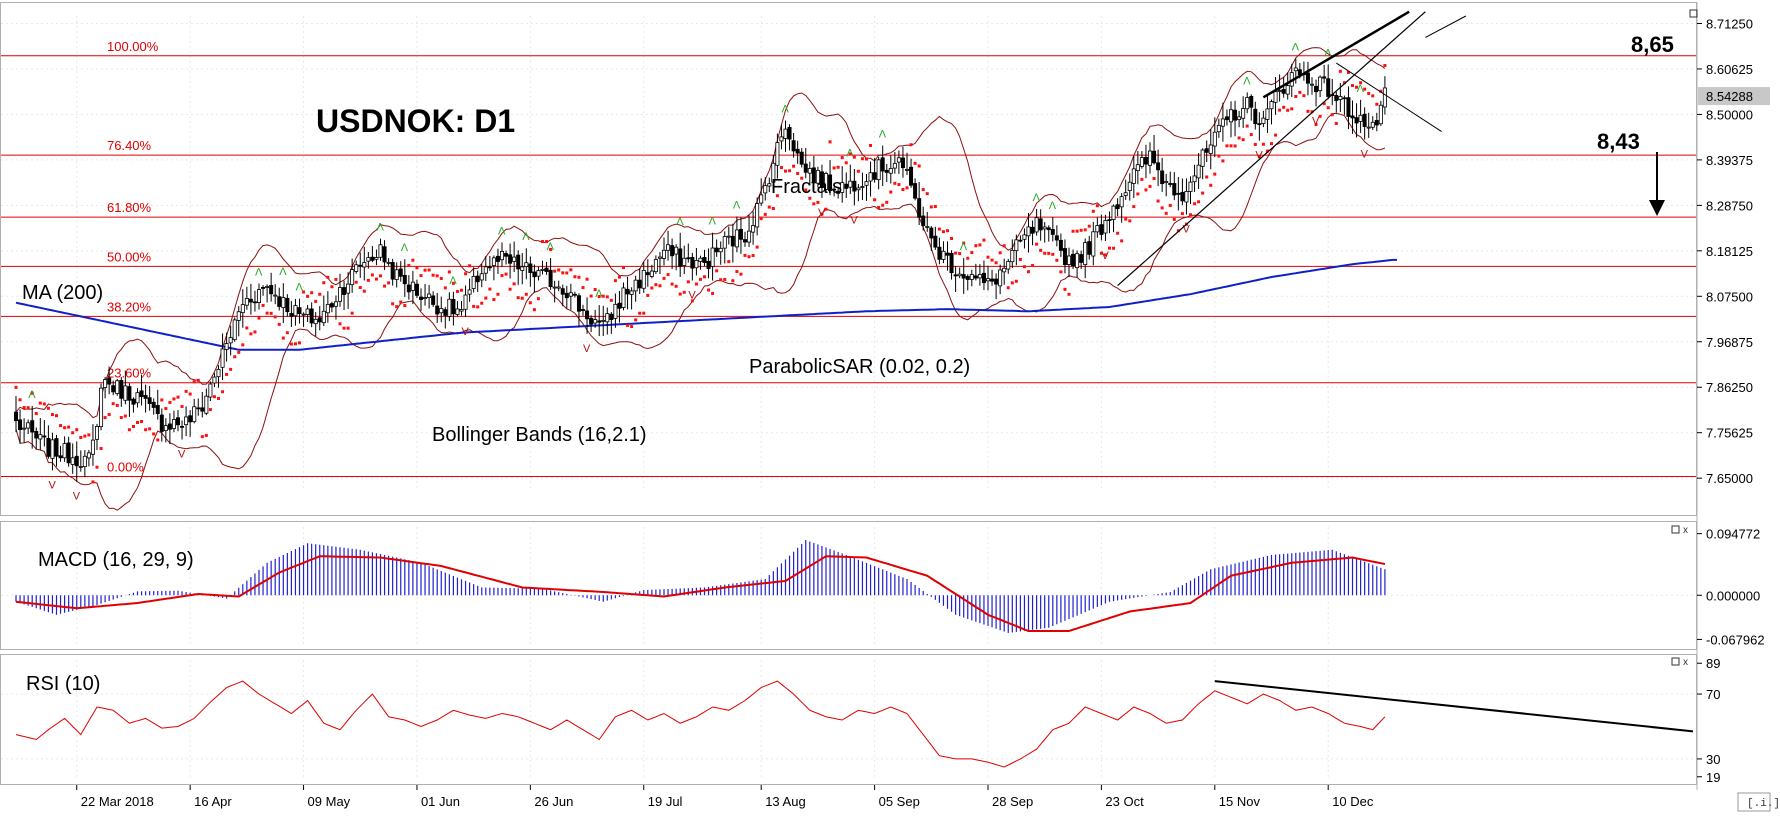  I want to click on parabolic-sar-label: ParabolicSAR (0.02, 0.2), so click(859, 367).